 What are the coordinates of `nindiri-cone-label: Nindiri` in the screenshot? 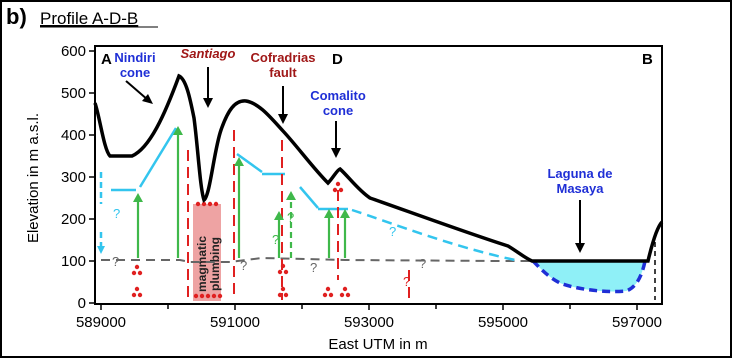 It's located at (134, 57).